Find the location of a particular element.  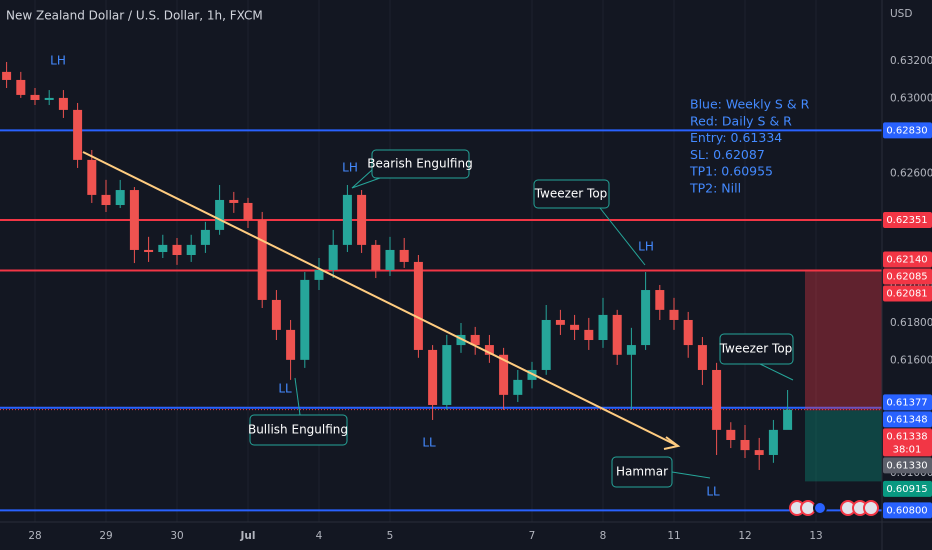

price-label: 0.62085 is located at coordinates (906, 277).